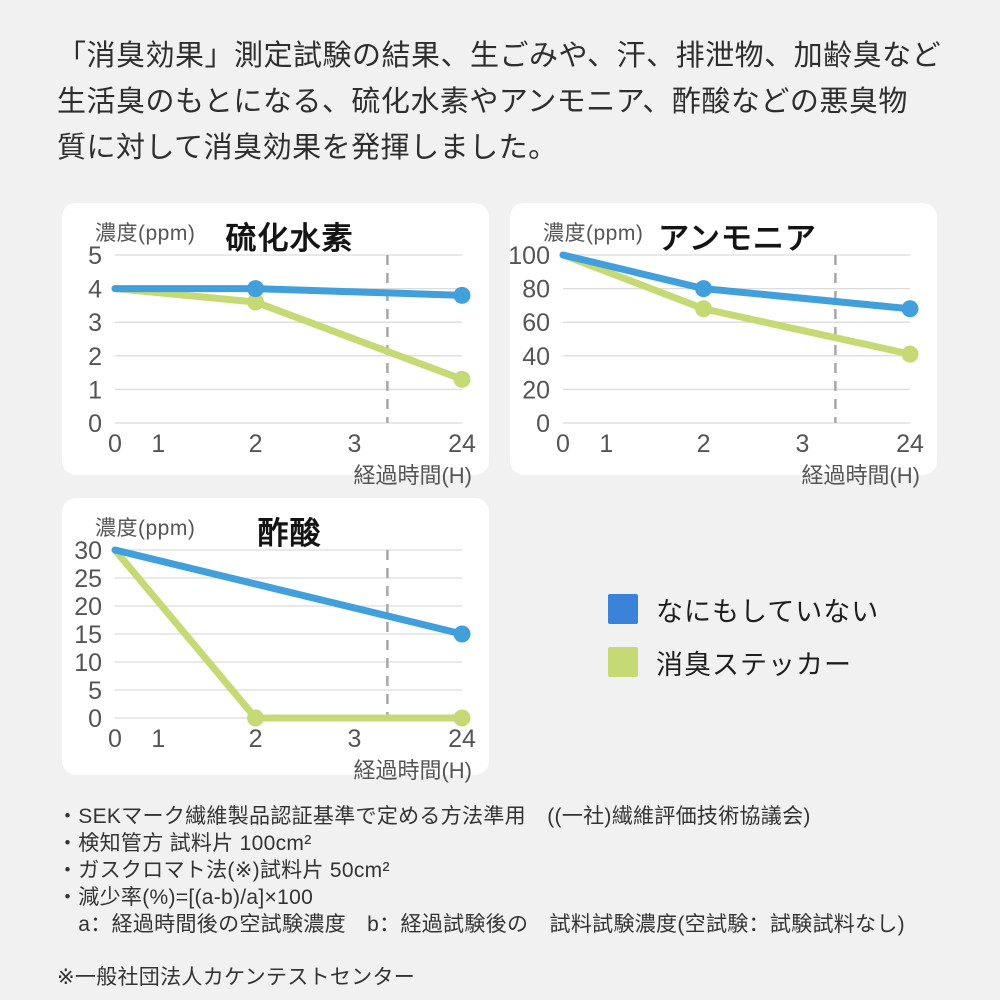  I want to click on y-tick-label: 3, so click(95, 323).